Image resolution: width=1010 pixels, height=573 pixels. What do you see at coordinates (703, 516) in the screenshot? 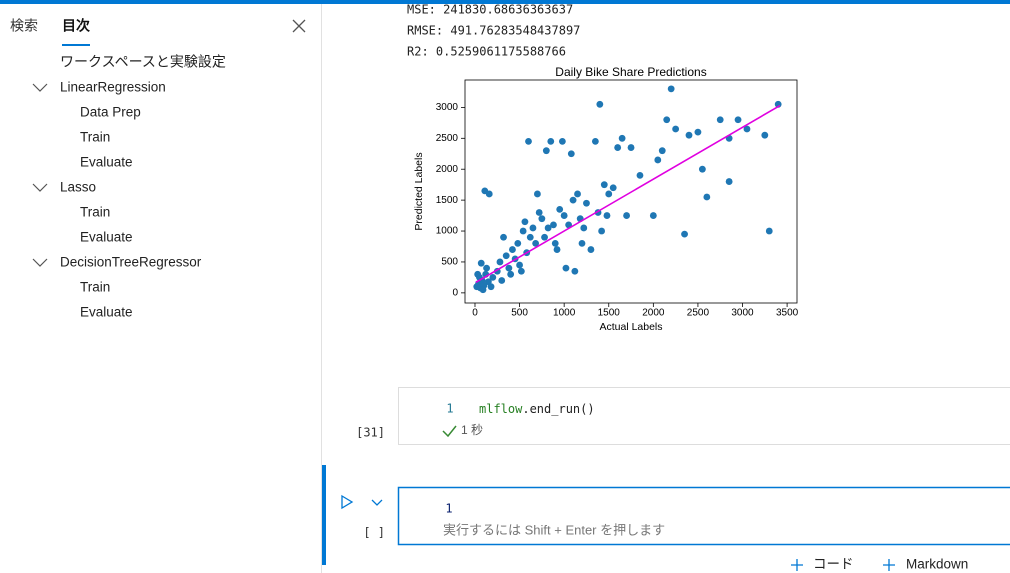
I see `cell-box` at bounding box center [703, 516].